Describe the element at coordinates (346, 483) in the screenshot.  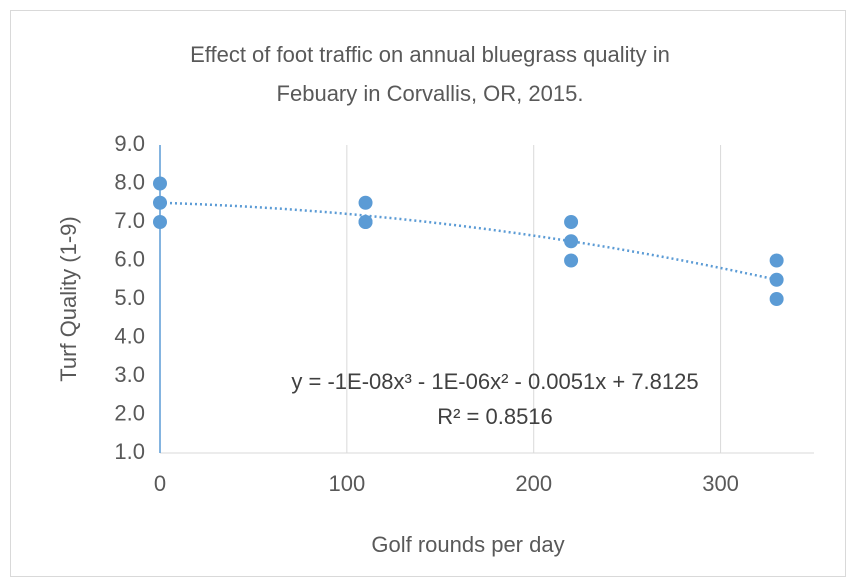
I see `x-tick-label: 100` at that location.